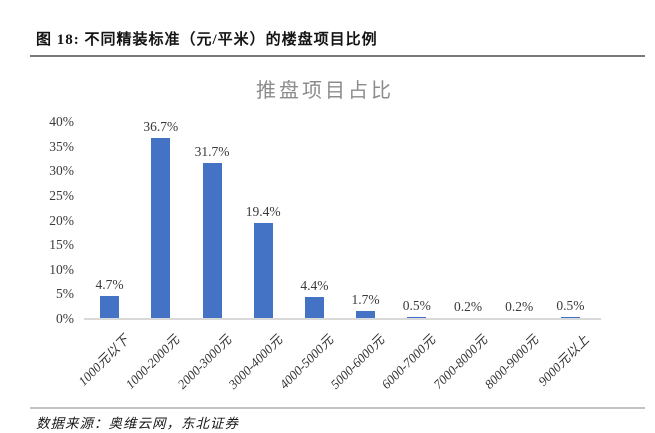 Image resolution: width=655 pixels, height=433 pixels. Describe the element at coordinates (212, 151) in the screenshot. I see `bar-value-label: 31.7%` at that location.